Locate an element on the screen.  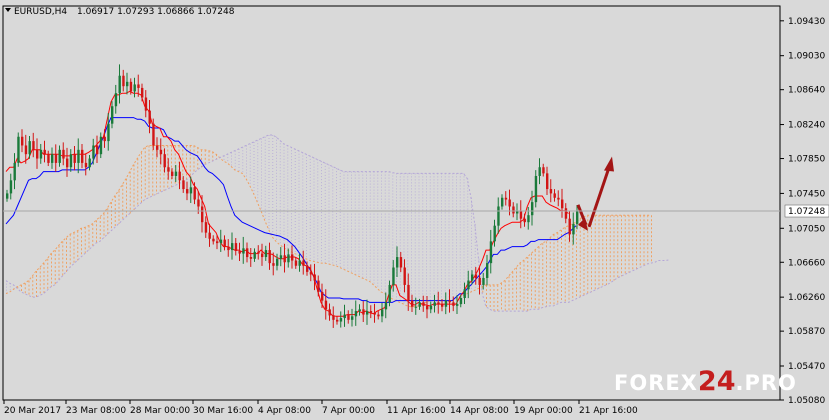
time-tick-label: 14 Apr 08:00 is located at coordinates (479, 411).